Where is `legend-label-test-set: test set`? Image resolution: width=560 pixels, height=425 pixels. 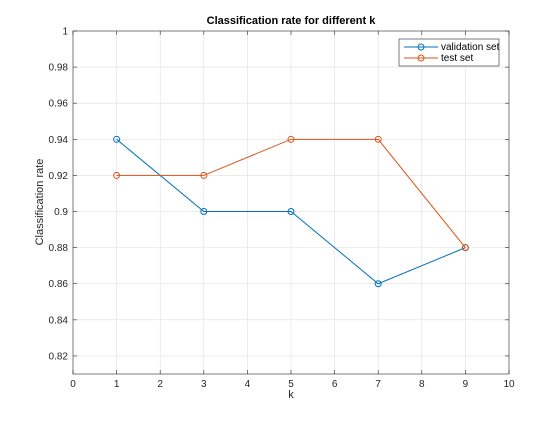 legend-label-test-set: test set is located at coordinates (457, 58).